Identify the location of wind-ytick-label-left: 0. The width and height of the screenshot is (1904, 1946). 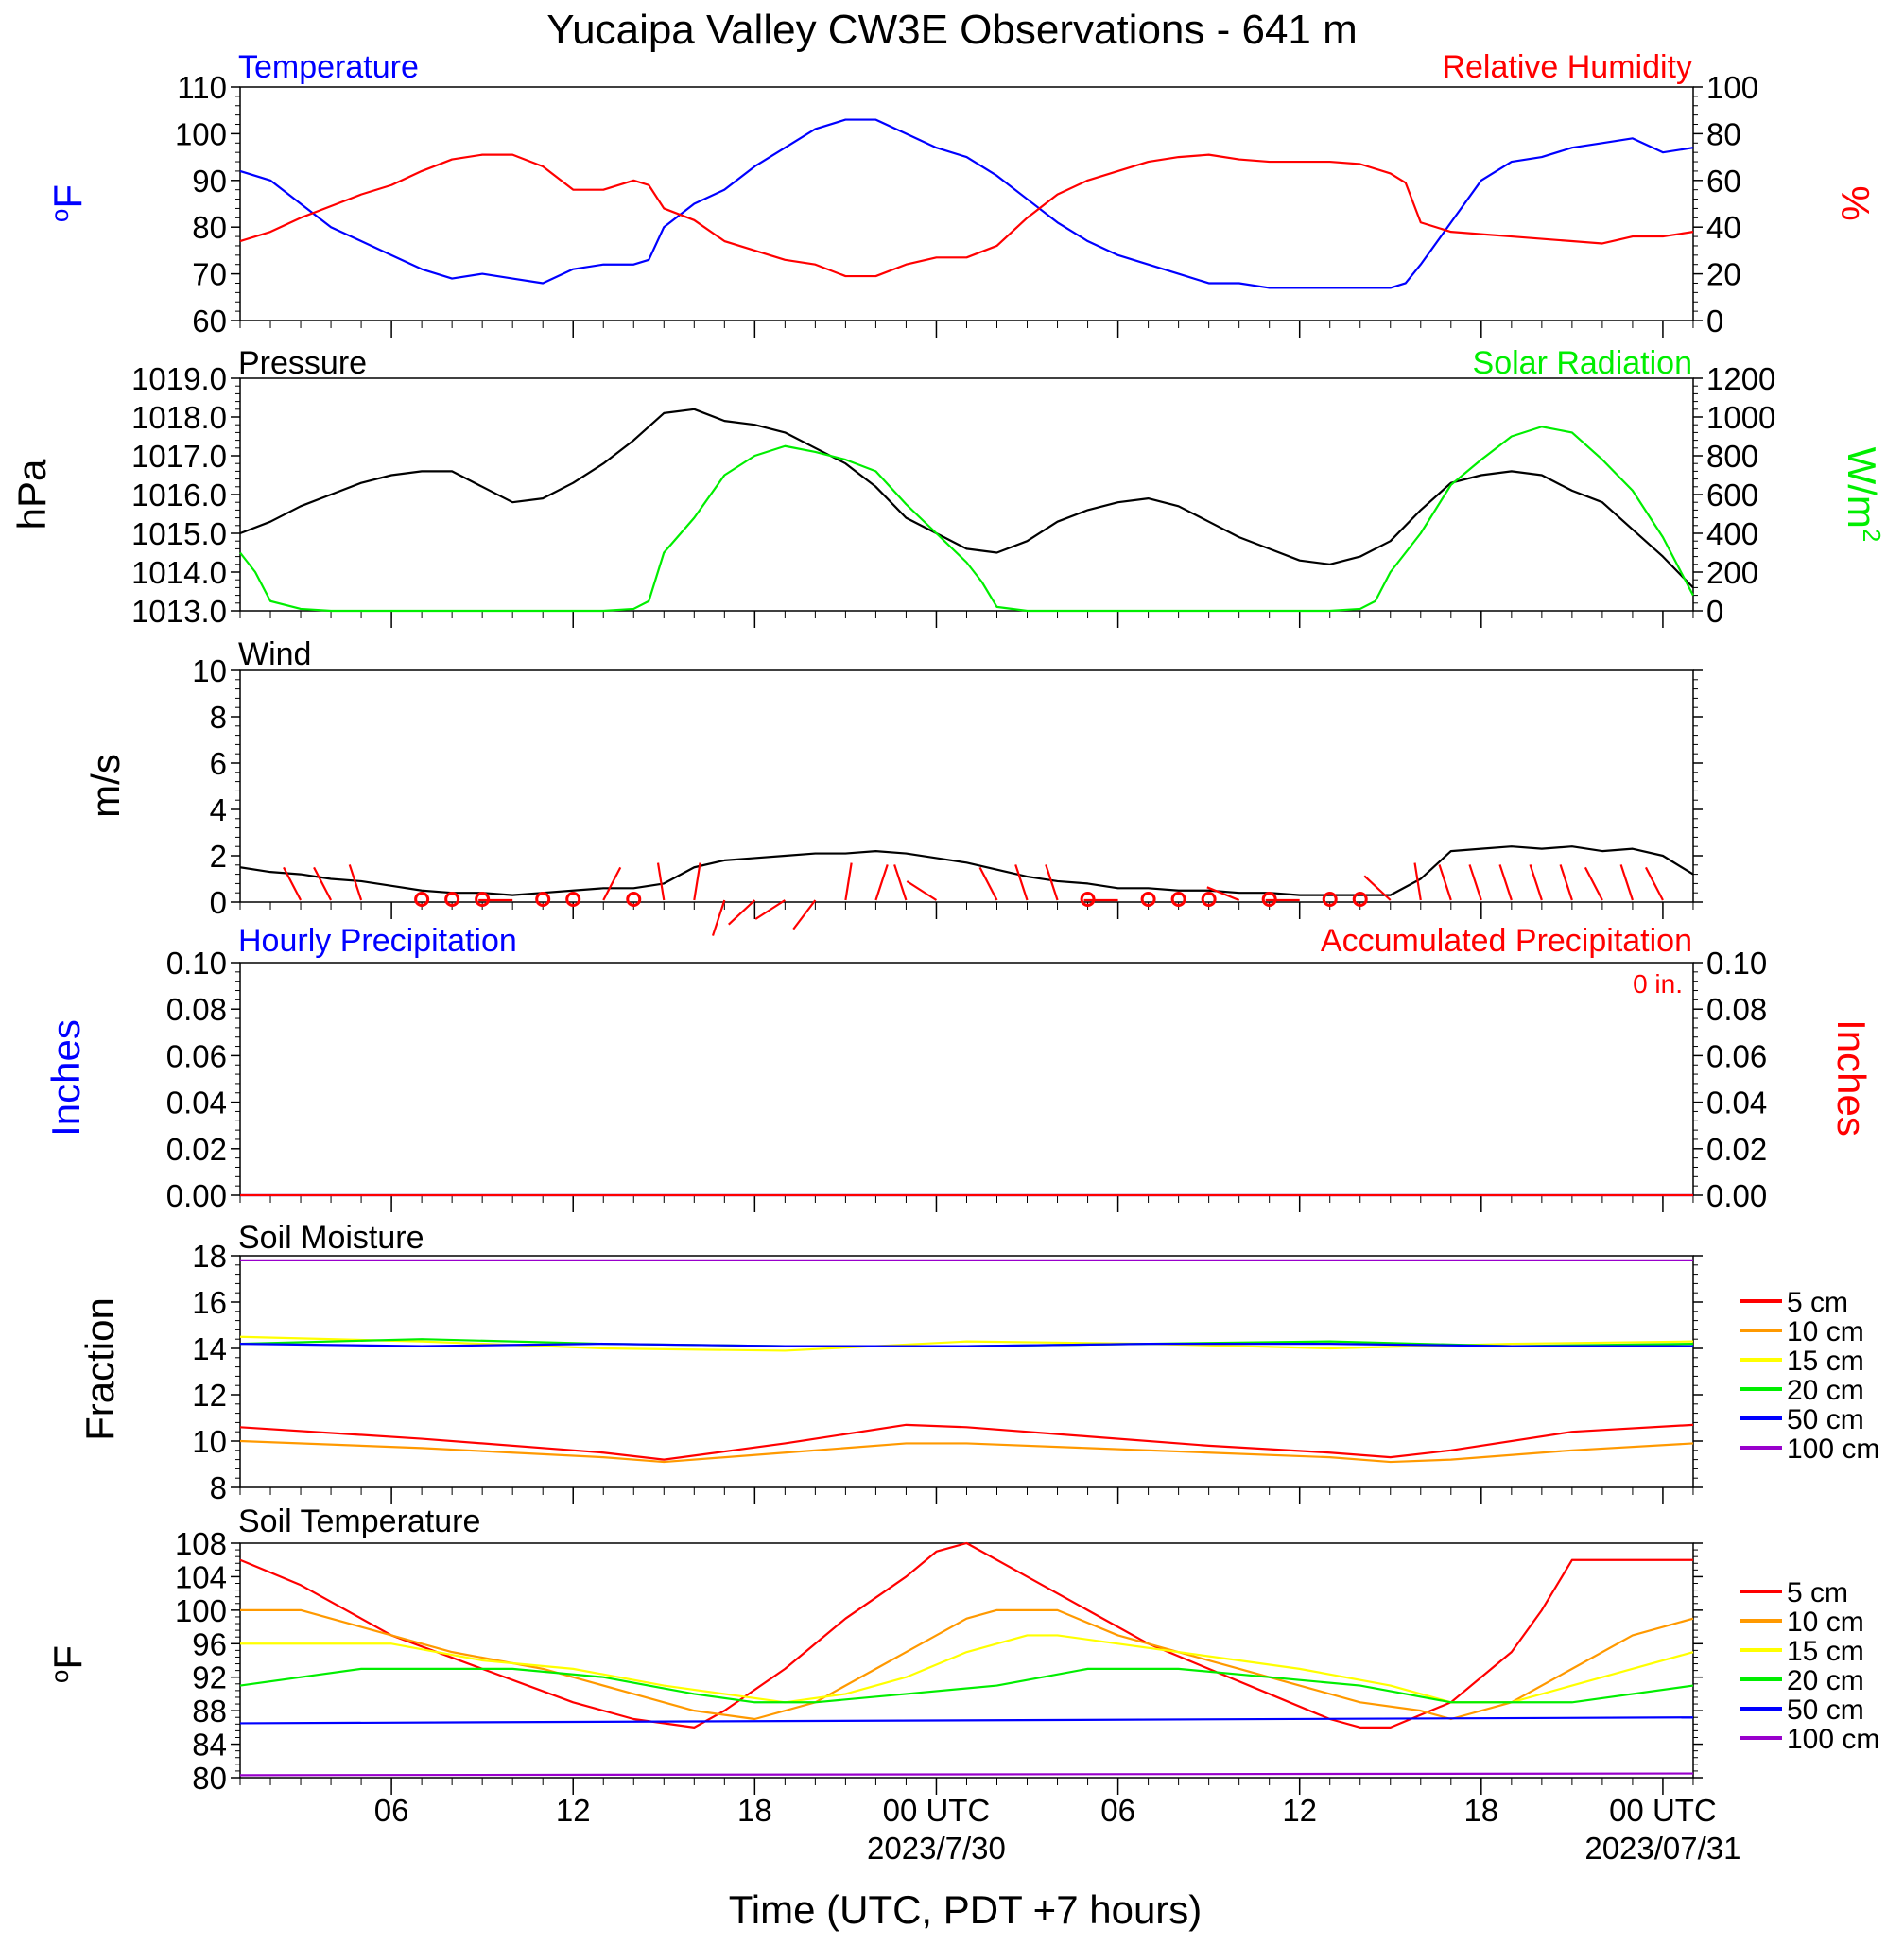
(219, 903).